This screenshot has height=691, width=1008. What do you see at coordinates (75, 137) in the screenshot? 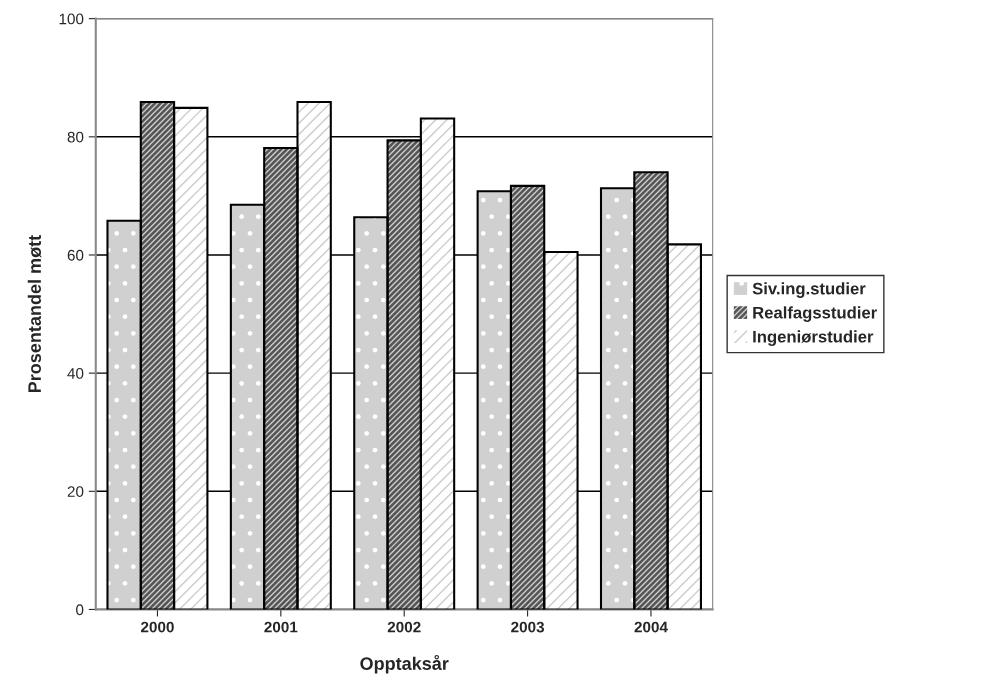
I see `y-tick-label: 80` at bounding box center [75, 137].